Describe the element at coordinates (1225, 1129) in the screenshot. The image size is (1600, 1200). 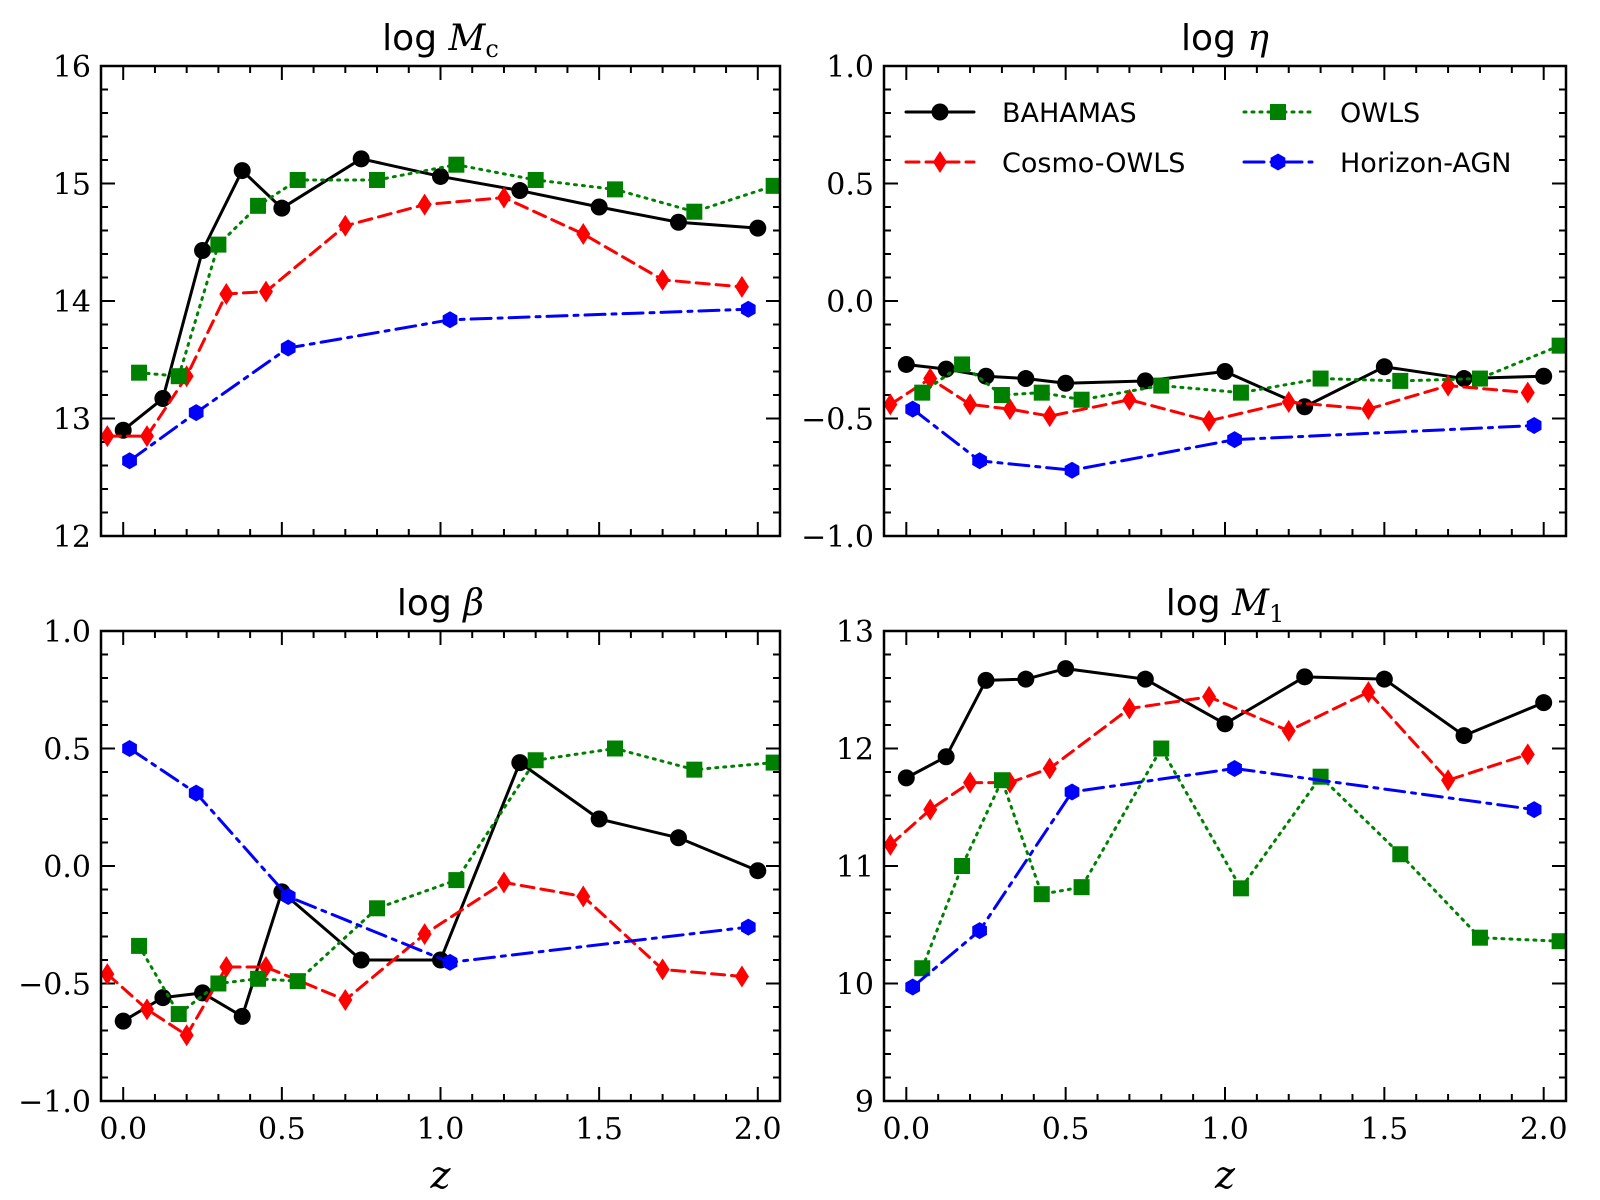
I see `x-tick-label: 1.0` at that location.